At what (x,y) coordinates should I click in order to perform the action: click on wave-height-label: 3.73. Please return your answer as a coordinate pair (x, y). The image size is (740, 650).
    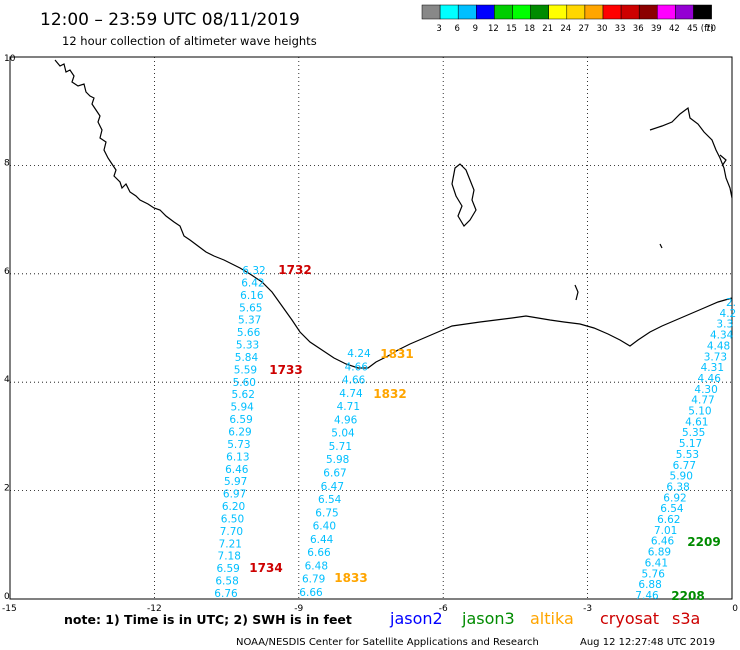
    Looking at the image, I should click on (715, 357).